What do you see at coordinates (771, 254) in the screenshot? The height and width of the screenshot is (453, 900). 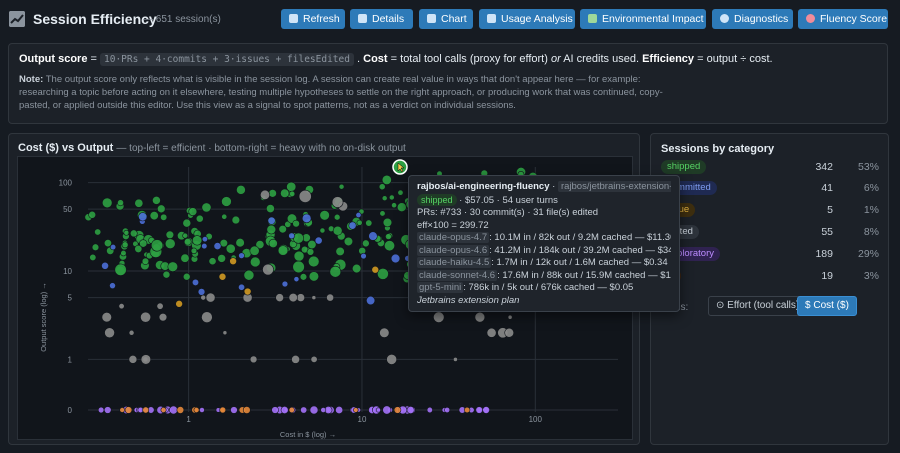 I see `category-row-exploratory: exploratory 189 29%` at bounding box center [771, 254].